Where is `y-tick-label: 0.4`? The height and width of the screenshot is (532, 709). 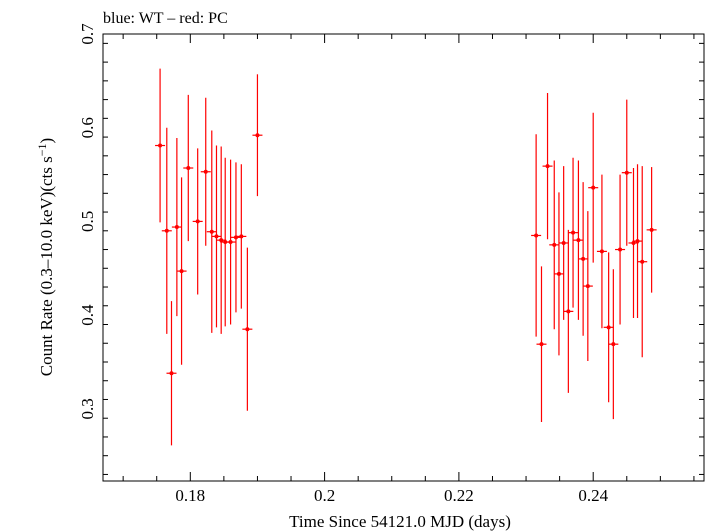 y-tick-label: 0.4 is located at coordinates (87, 315).